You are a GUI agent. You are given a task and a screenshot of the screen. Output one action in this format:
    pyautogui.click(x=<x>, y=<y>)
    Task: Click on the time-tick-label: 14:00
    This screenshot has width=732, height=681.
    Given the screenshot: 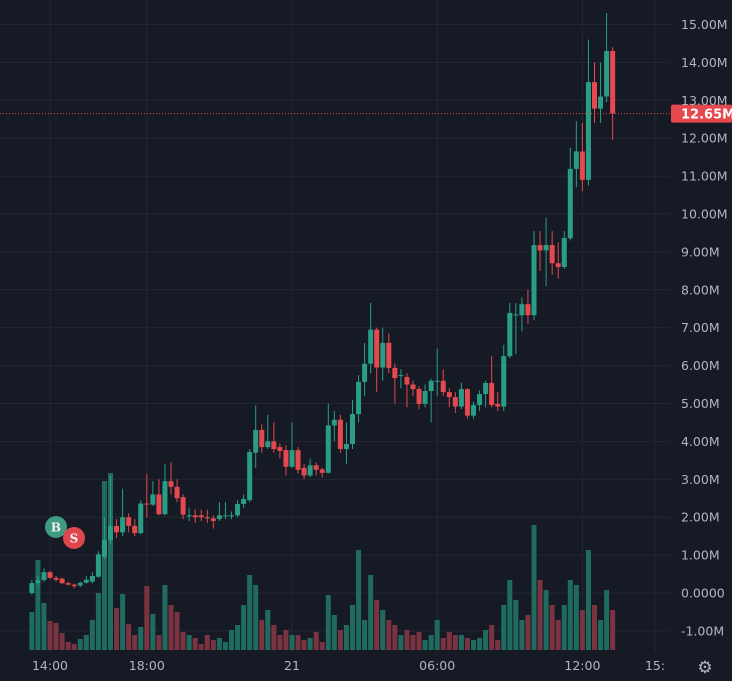 What is the action you would take?
    pyautogui.click(x=50, y=665)
    